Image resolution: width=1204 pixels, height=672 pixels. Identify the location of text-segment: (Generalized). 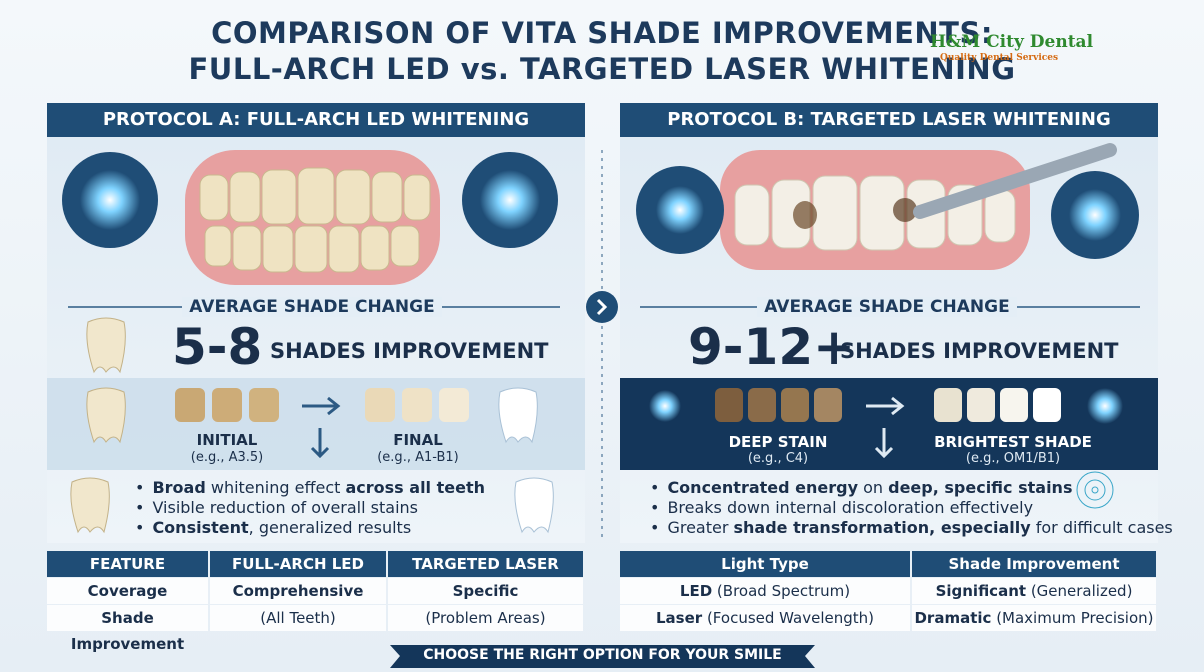
(1079, 591).